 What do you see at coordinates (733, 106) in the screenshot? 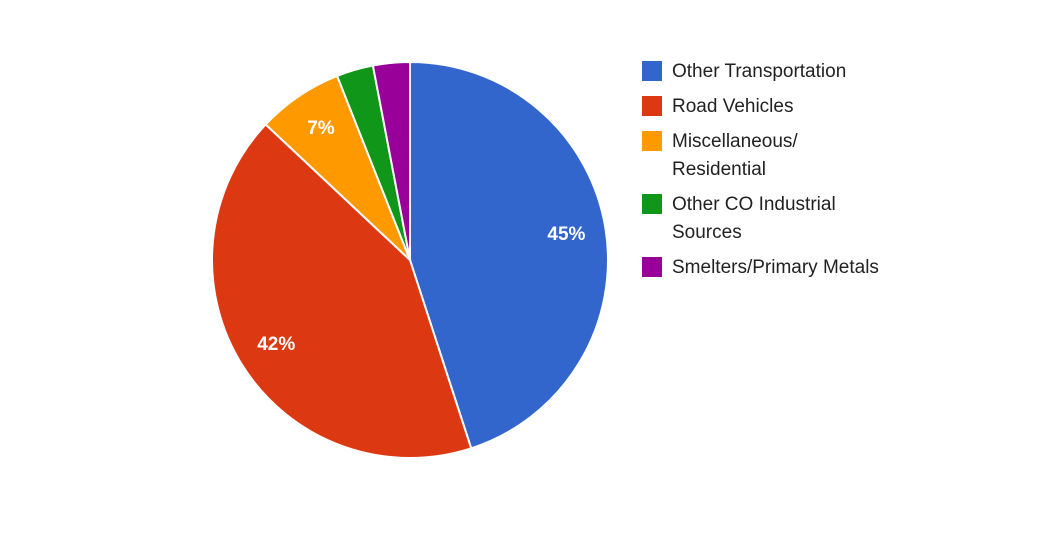
I see `legend-label: Road Vehicles` at bounding box center [733, 106].